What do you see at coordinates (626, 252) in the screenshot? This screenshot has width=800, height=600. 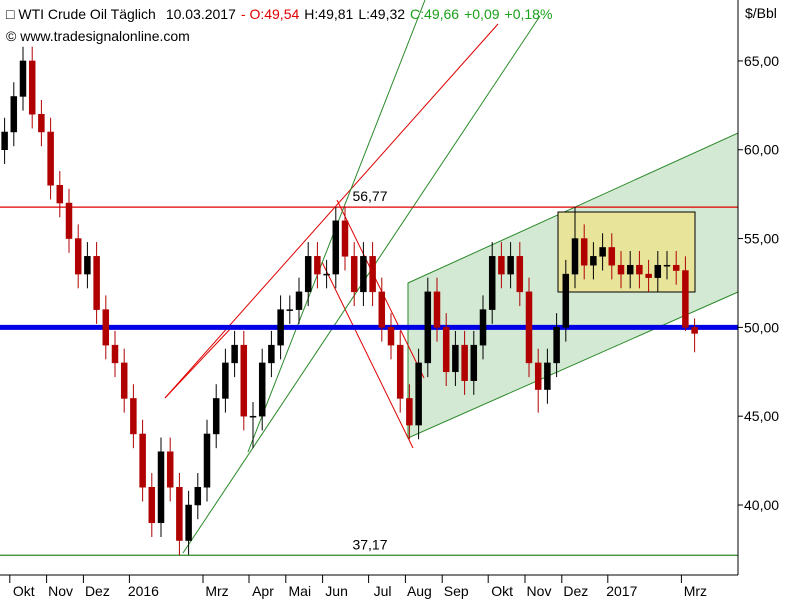 I see `range-box` at bounding box center [626, 252].